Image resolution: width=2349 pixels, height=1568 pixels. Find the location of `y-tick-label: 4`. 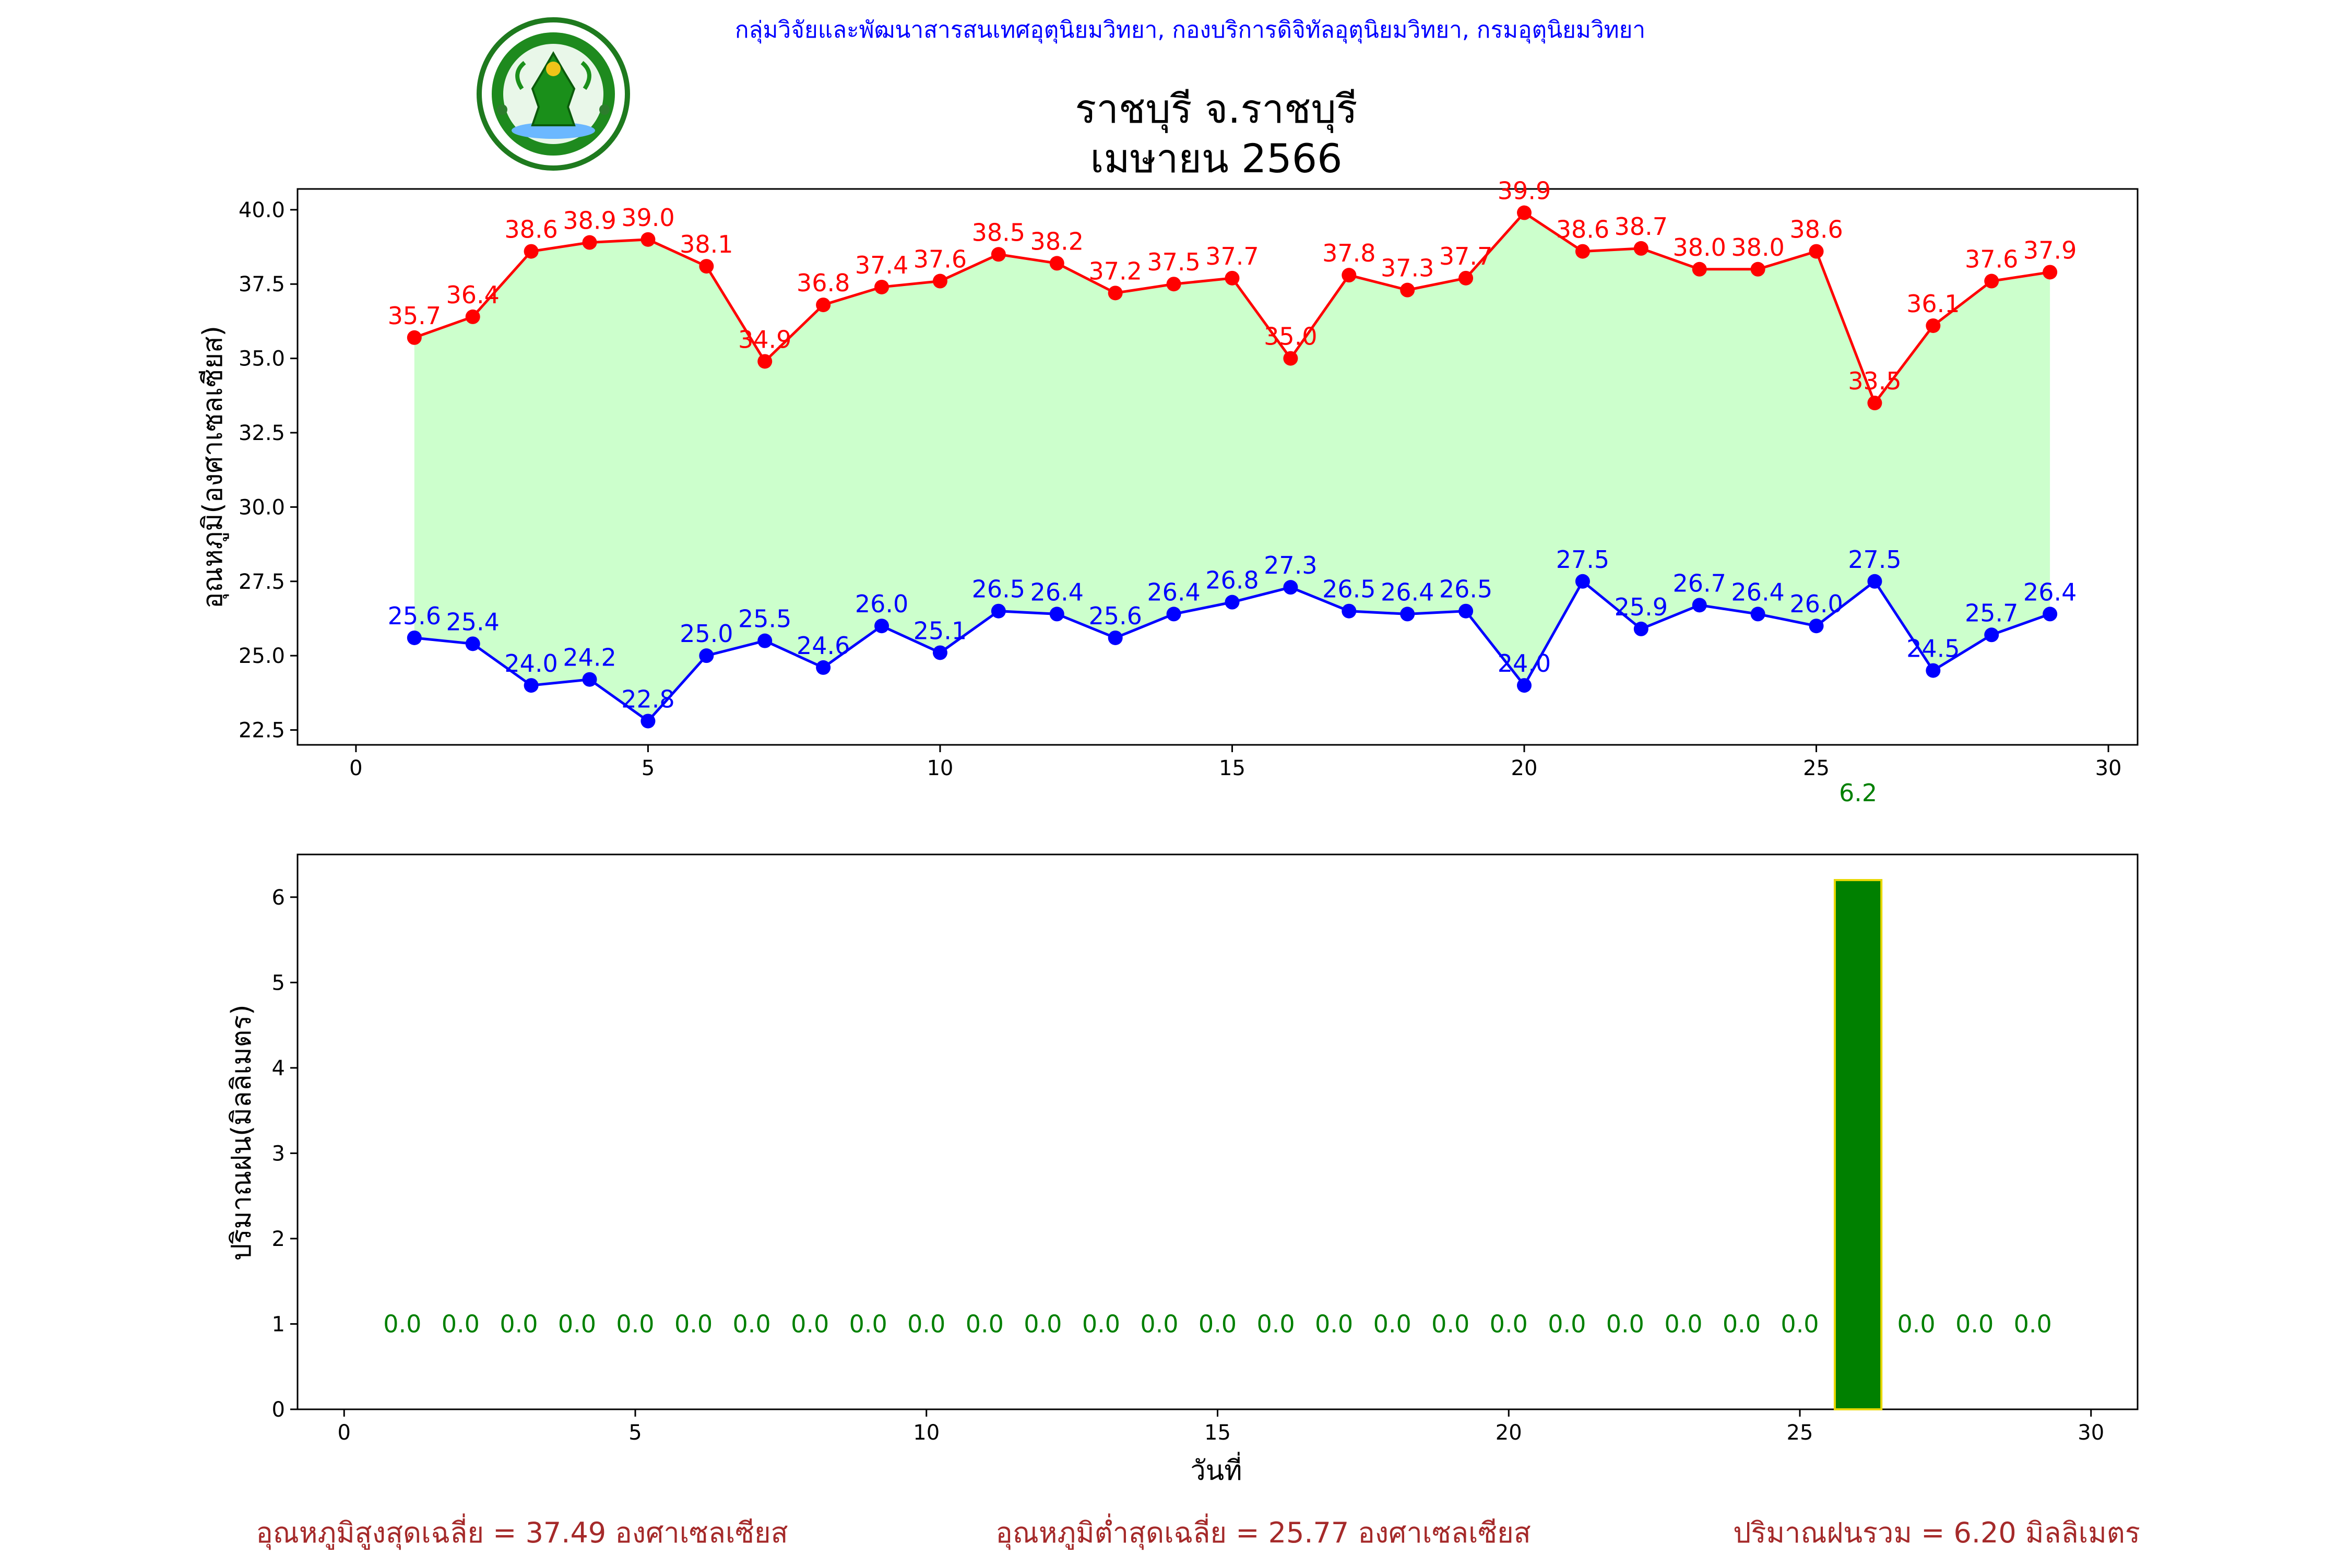

y-tick-label: 4 is located at coordinates (278, 1068).